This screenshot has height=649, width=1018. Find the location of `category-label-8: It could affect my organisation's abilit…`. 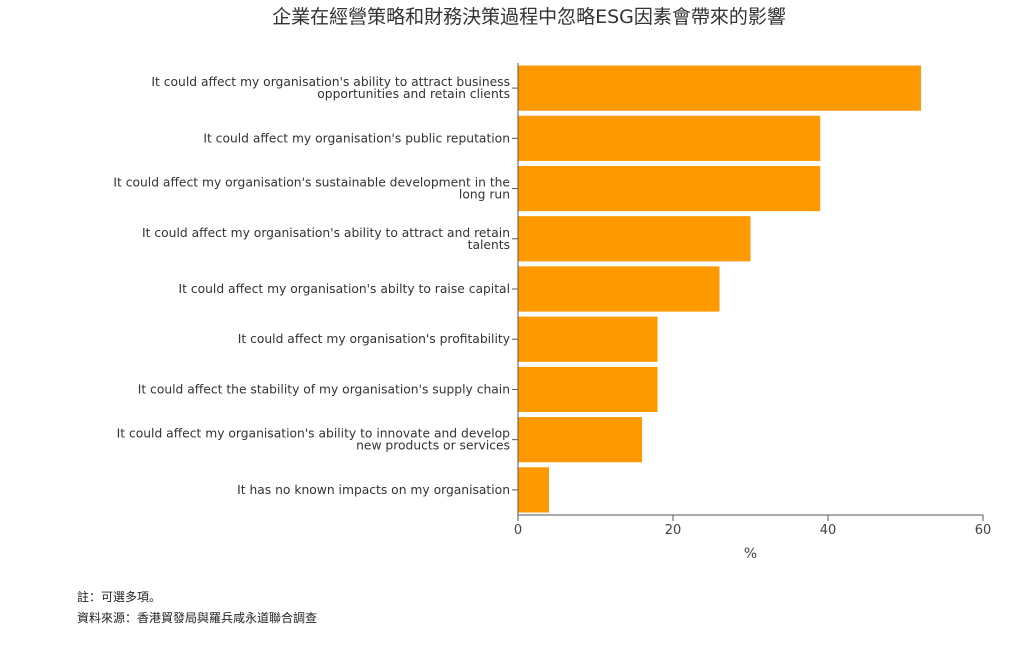

category-label-8: It could affect my organisation's abilit… is located at coordinates (314, 440).